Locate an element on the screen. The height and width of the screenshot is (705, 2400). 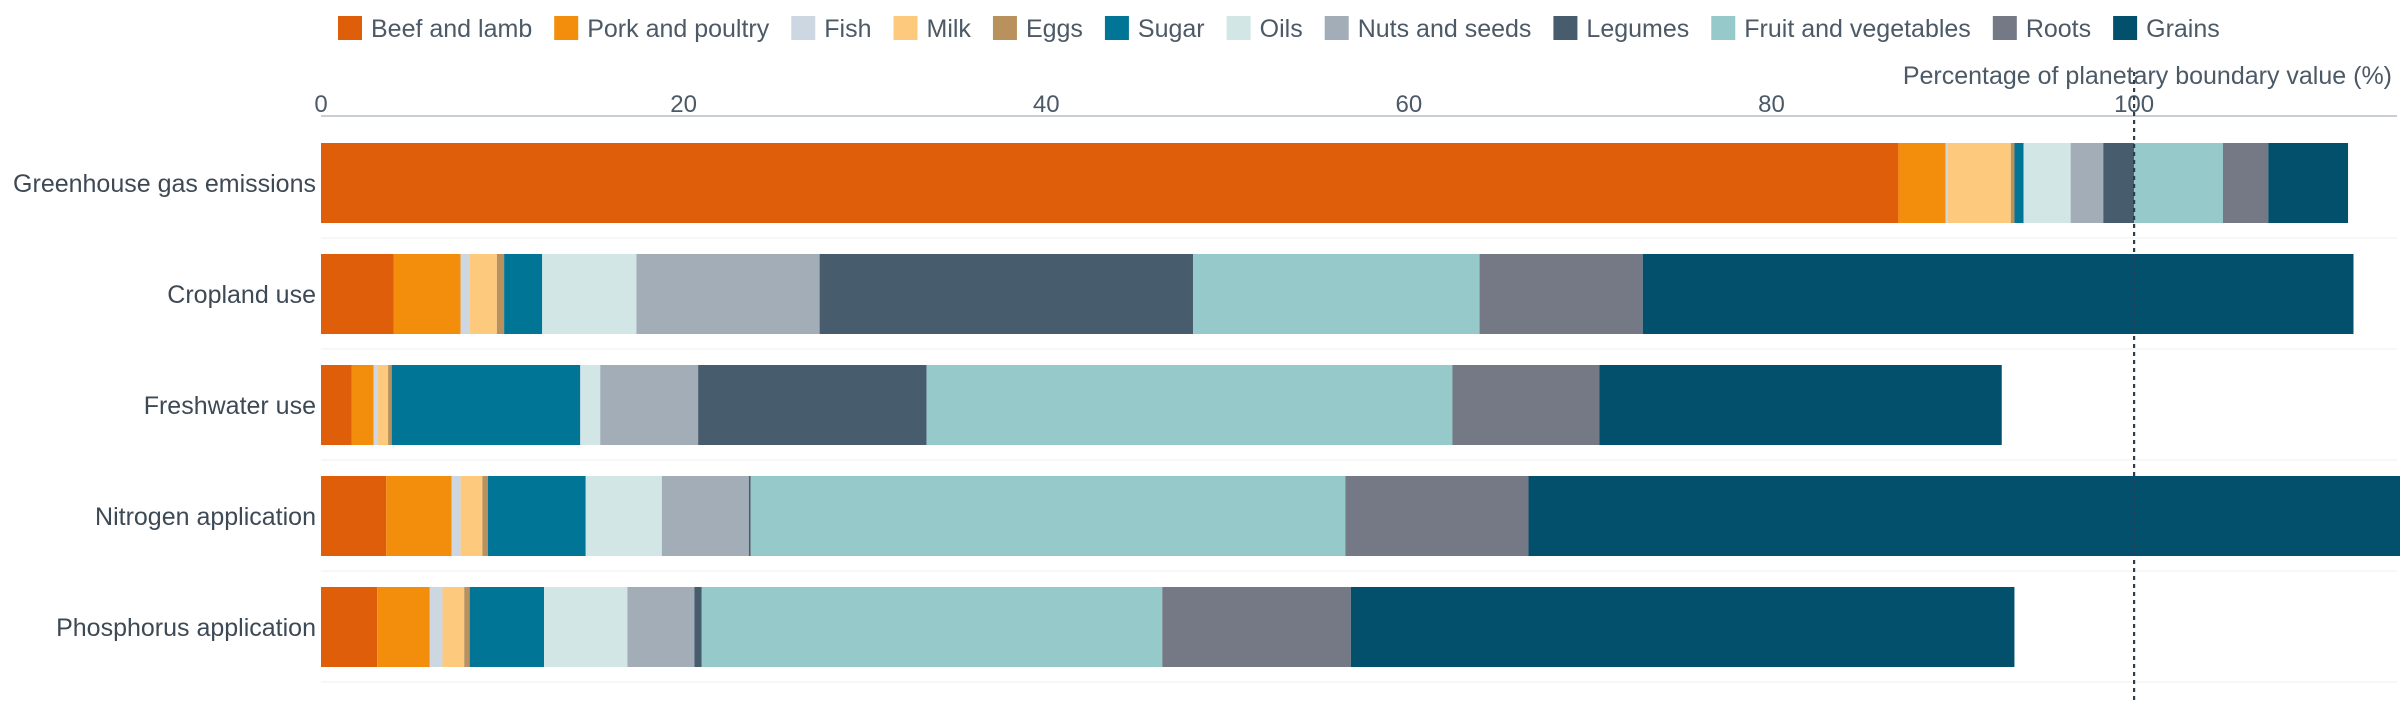
bar-segment-freshwater-use-nuts-and-seeds is located at coordinates (649, 405).